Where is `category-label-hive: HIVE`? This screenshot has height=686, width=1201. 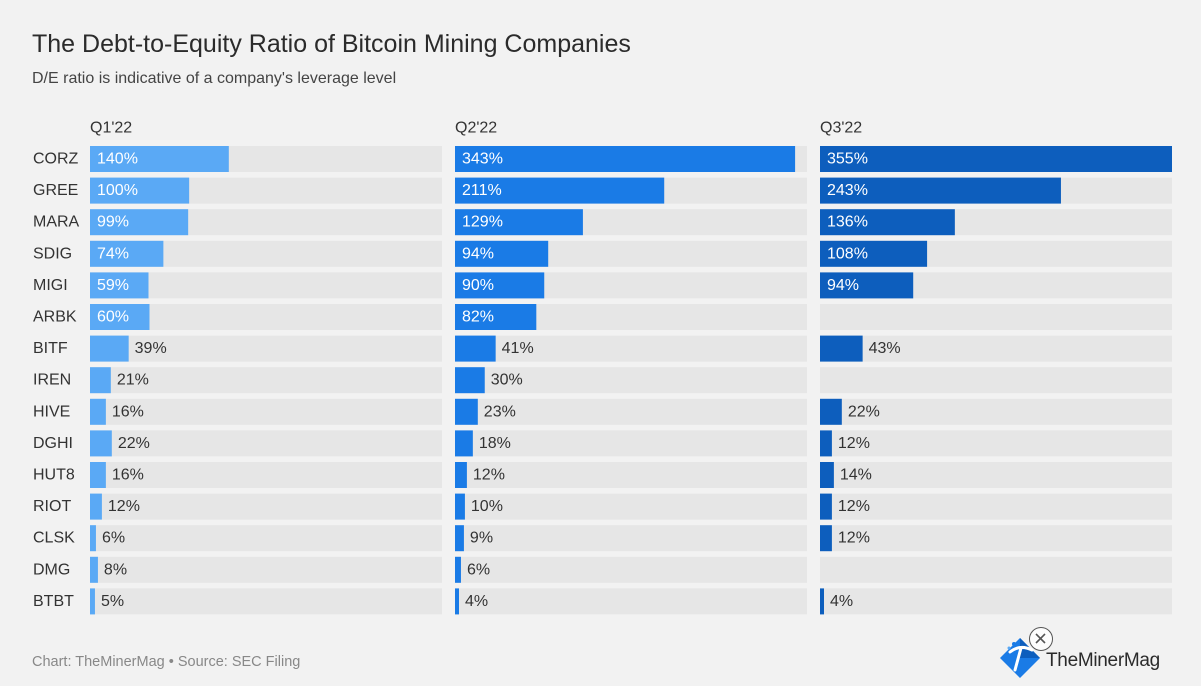
category-label-hive: HIVE is located at coordinates (51, 411).